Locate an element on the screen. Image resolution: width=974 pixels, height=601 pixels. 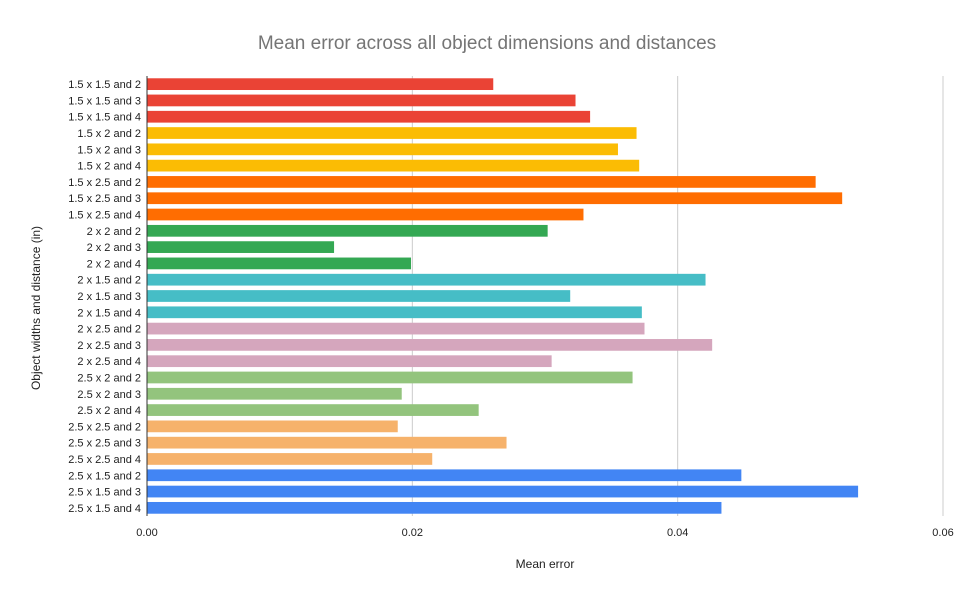
y-tick-label: 2 x 1.5 and 4 is located at coordinates (109, 313).